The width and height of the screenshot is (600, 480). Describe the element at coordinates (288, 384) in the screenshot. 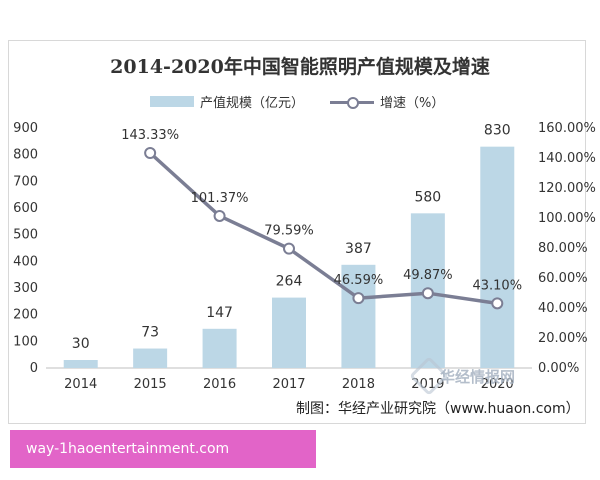

I see `x-axis-tick-label: 2017` at that location.